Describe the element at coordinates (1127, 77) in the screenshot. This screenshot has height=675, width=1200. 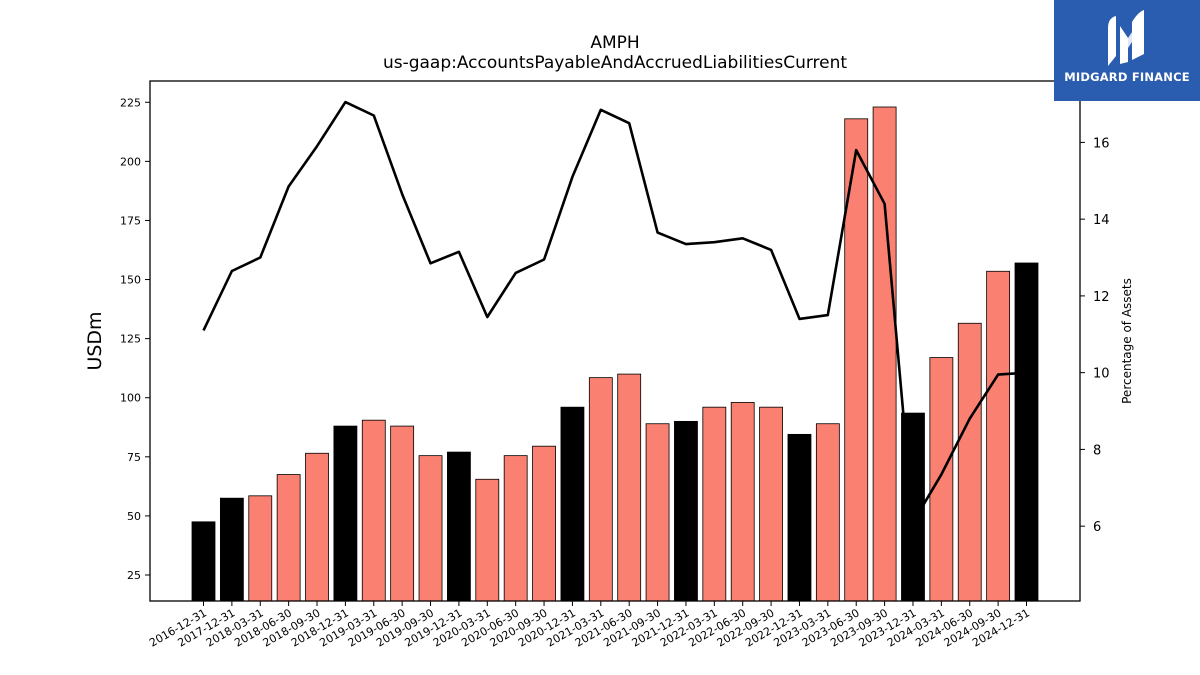
I see `logo-text: MIDGARD FINANCE` at that location.